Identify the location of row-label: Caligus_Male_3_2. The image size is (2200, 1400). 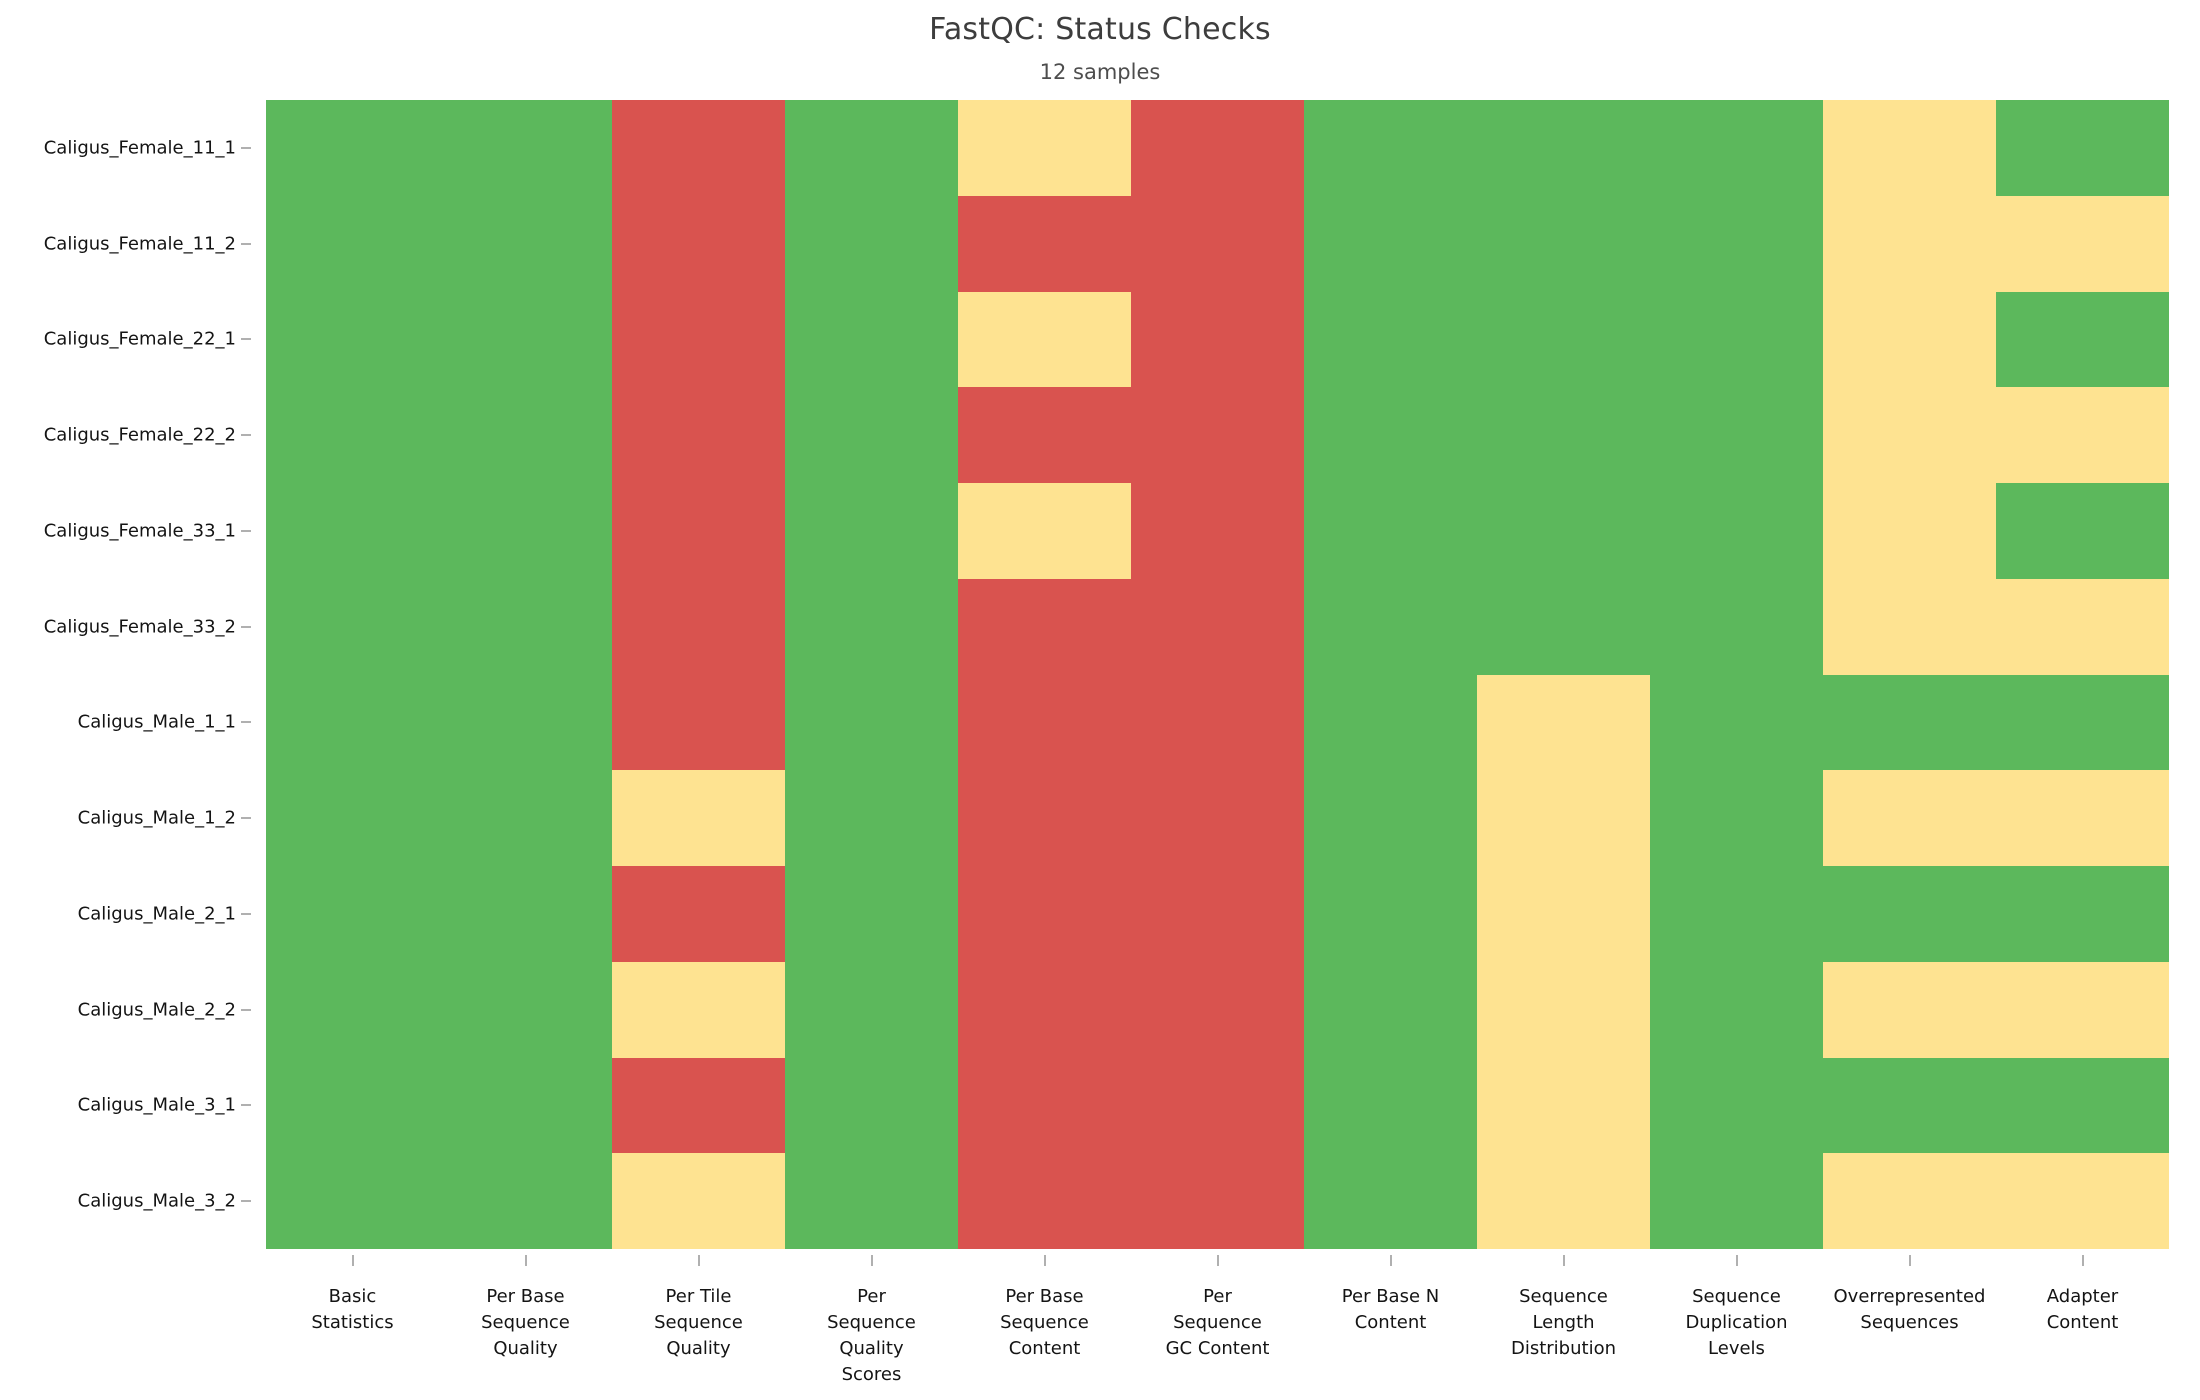
(156, 1201).